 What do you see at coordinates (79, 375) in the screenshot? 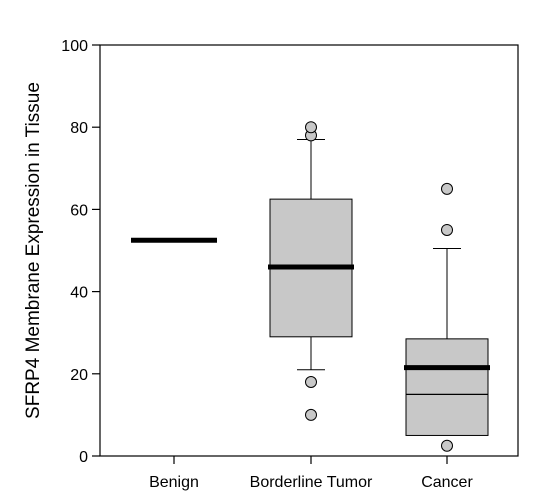
I see `y-tick-label: 20` at bounding box center [79, 375].